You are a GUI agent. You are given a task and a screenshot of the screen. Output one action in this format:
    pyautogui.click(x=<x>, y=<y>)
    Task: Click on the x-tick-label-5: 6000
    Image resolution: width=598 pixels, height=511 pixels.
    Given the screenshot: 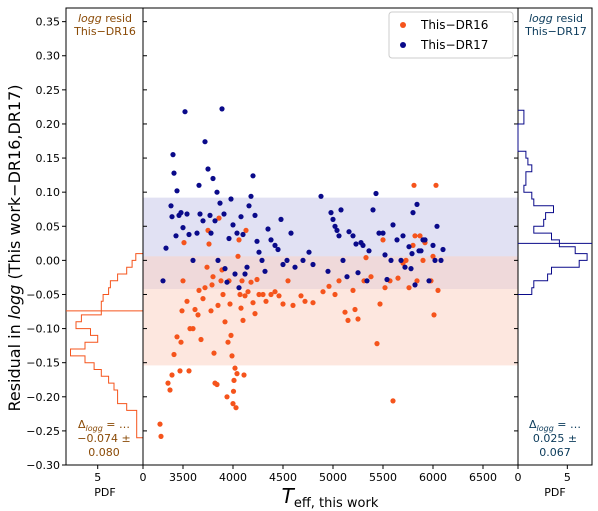 What is the action you would take?
    pyautogui.click(x=433, y=477)
    